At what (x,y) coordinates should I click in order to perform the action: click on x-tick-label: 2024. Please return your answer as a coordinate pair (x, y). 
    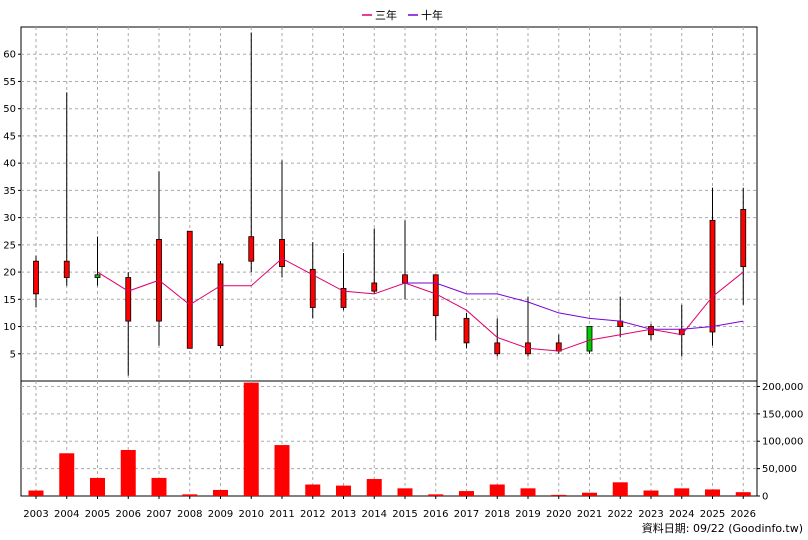
    Looking at the image, I should click on (681, 514).